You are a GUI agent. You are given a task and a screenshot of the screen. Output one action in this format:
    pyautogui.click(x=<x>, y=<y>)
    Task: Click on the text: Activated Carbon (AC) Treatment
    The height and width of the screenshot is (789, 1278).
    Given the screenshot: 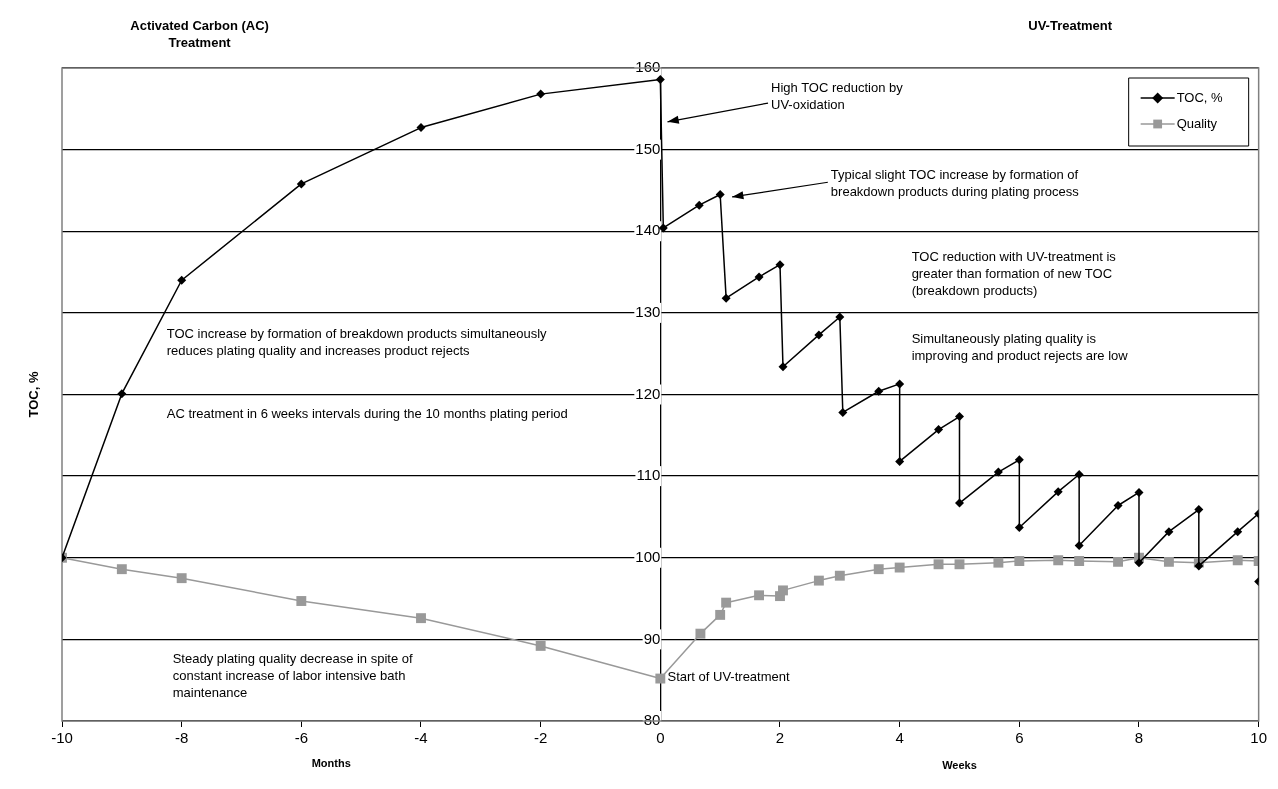 What is the action you would take?
    pyautogui.click(x=199, y=34)
    